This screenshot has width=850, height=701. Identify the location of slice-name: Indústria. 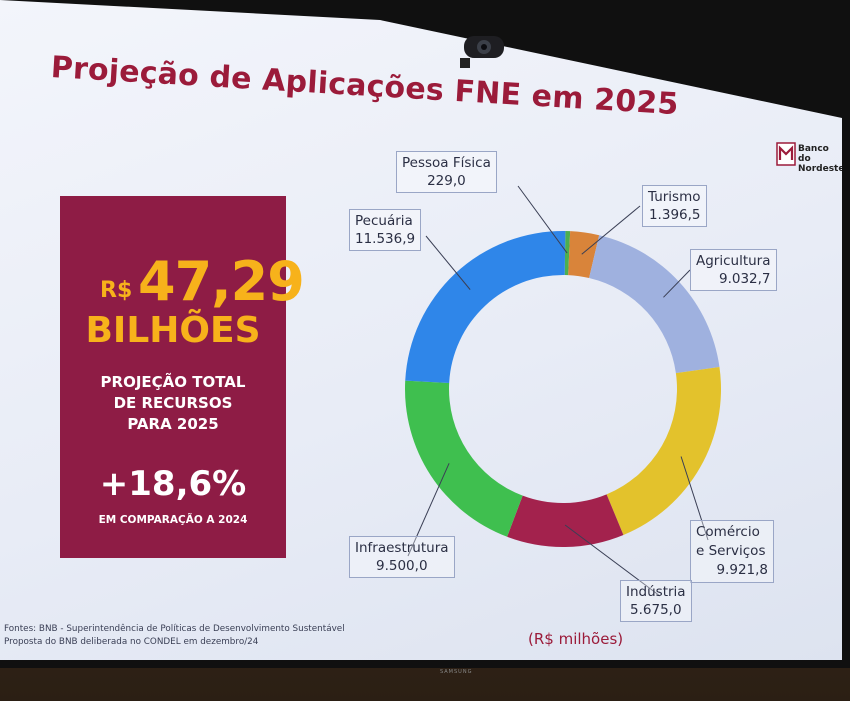
(656, 592).